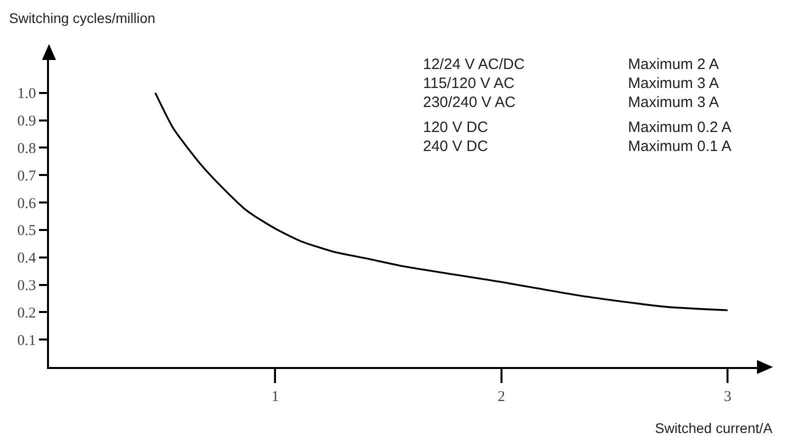 The image size is (788, 444). I want to click on y-tick-label: 0.9, so click(26, 122).